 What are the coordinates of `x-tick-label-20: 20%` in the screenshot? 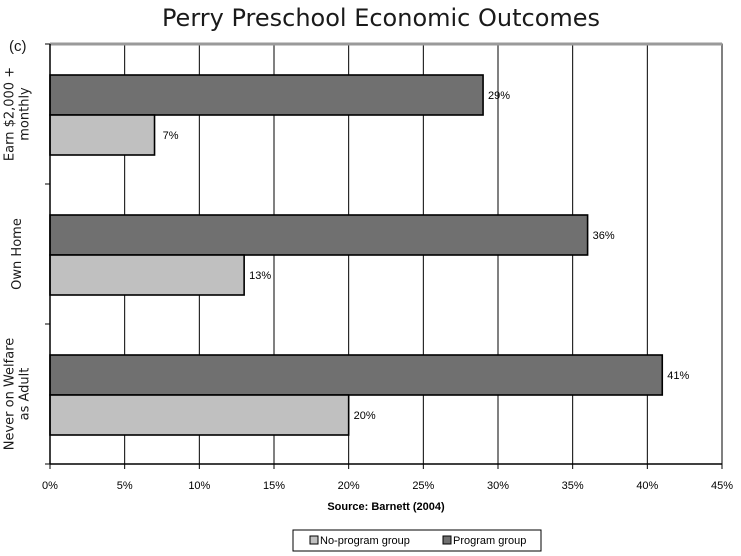 It's located at (349, 486).